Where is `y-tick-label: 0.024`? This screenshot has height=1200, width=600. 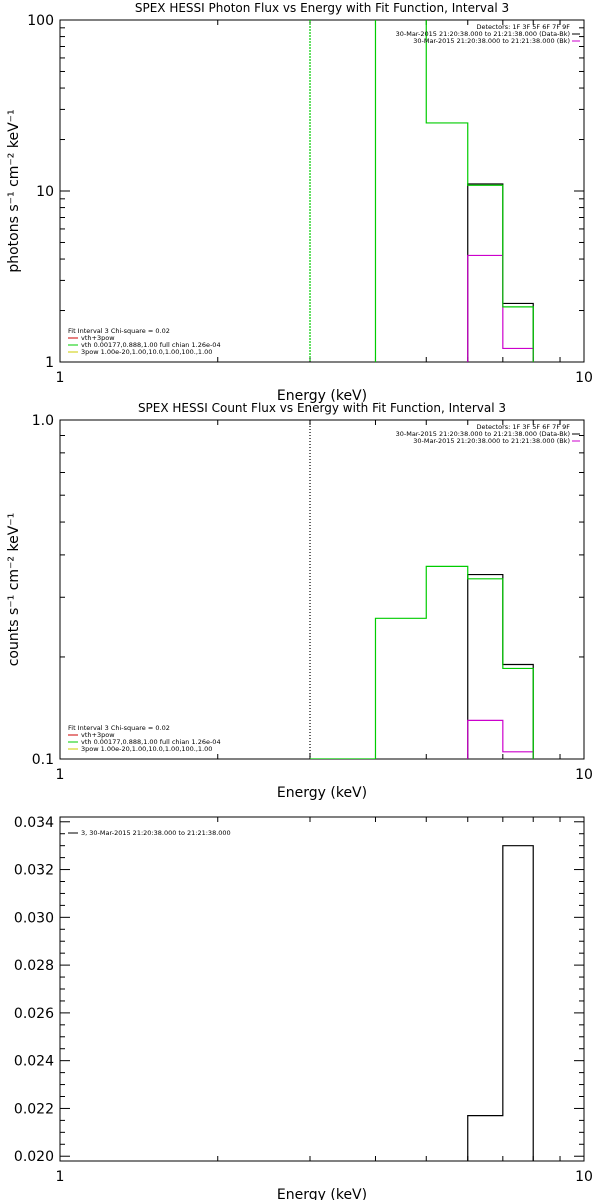 y-tick-label: 0.024 is located at coordinates (34, 1062).